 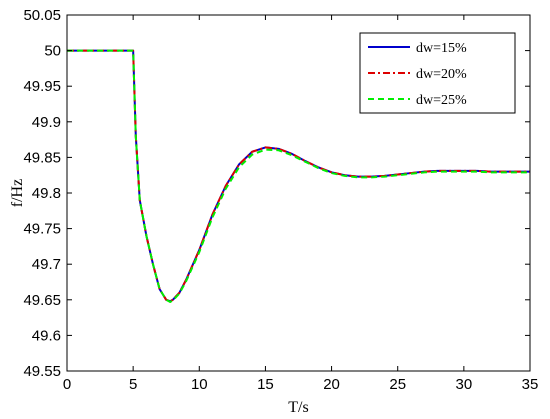 I want to click on y-tick-label: 49.85, so click(x=42, y=157).